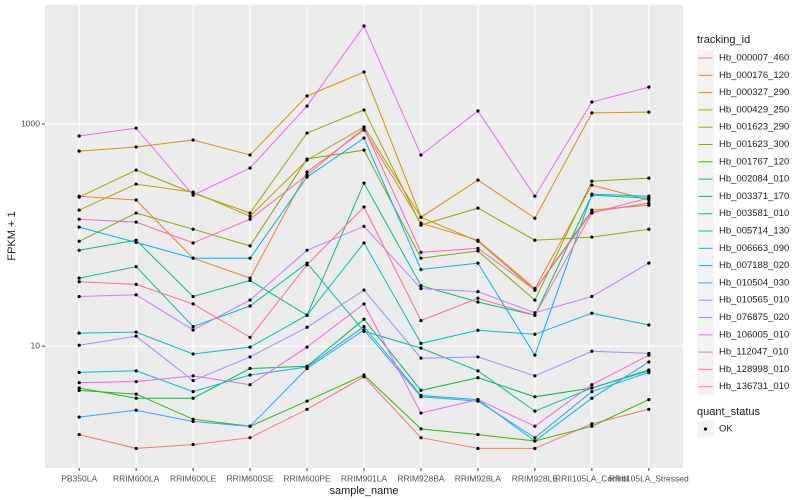 This screenshot has width=800, height=500. What do you see at coordinates (754, 300) in the screenshot?
I see `legend-label: Hb_010565_010` at bounding box center [754, 300].